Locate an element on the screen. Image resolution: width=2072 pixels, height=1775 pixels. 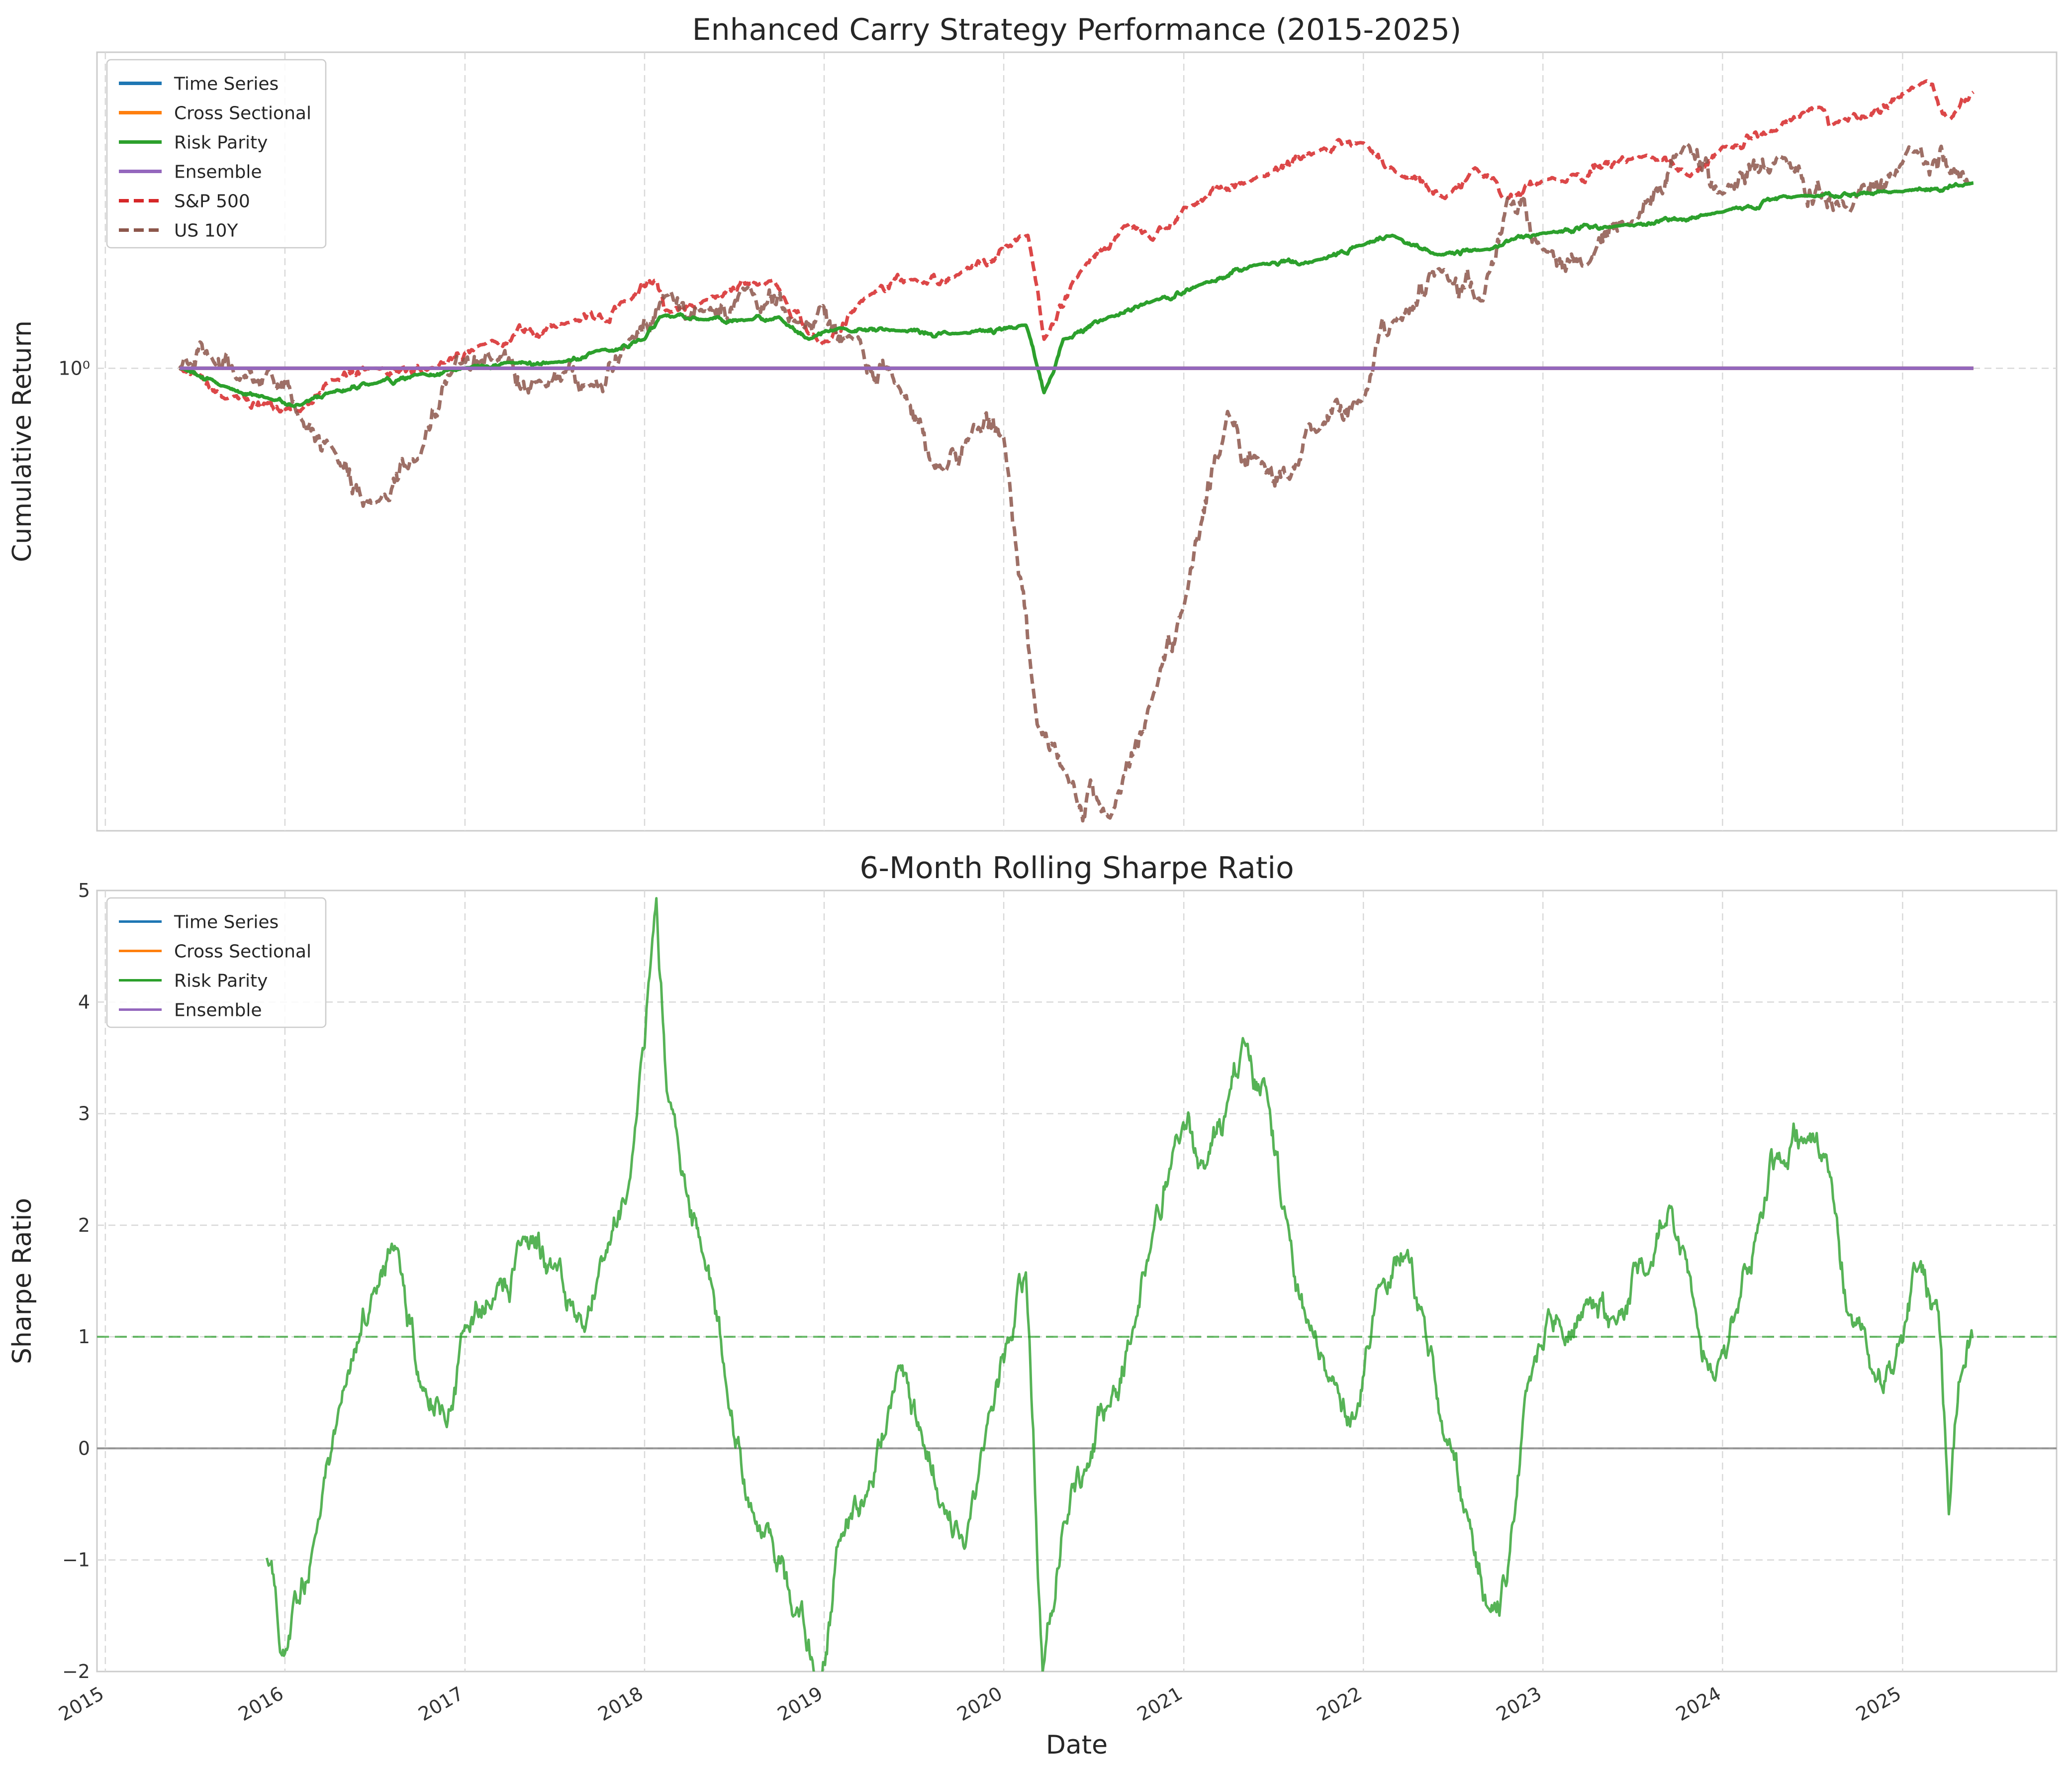
top-y-tick-label: 10⁰ is located at coordinates (74, 368).